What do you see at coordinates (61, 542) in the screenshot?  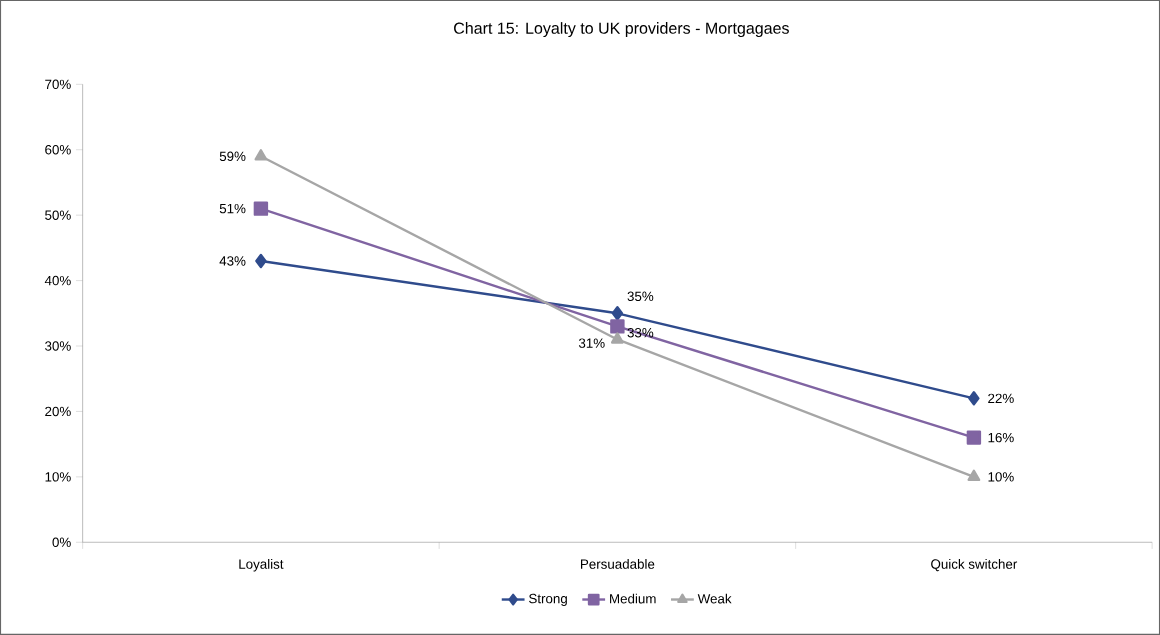 I see `y-tick-label: 0%` at bounding box center [61, 542].